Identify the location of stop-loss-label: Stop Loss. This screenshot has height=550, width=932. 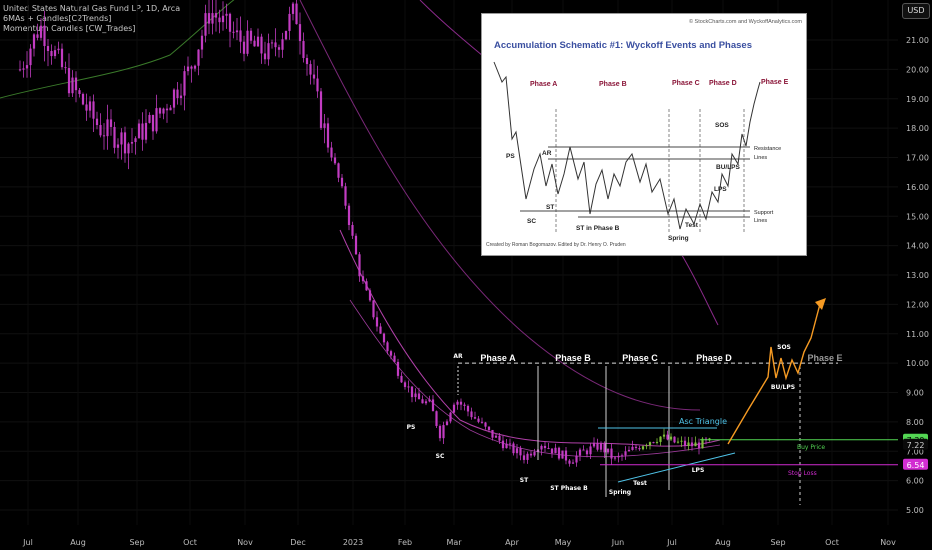
(802, 473).